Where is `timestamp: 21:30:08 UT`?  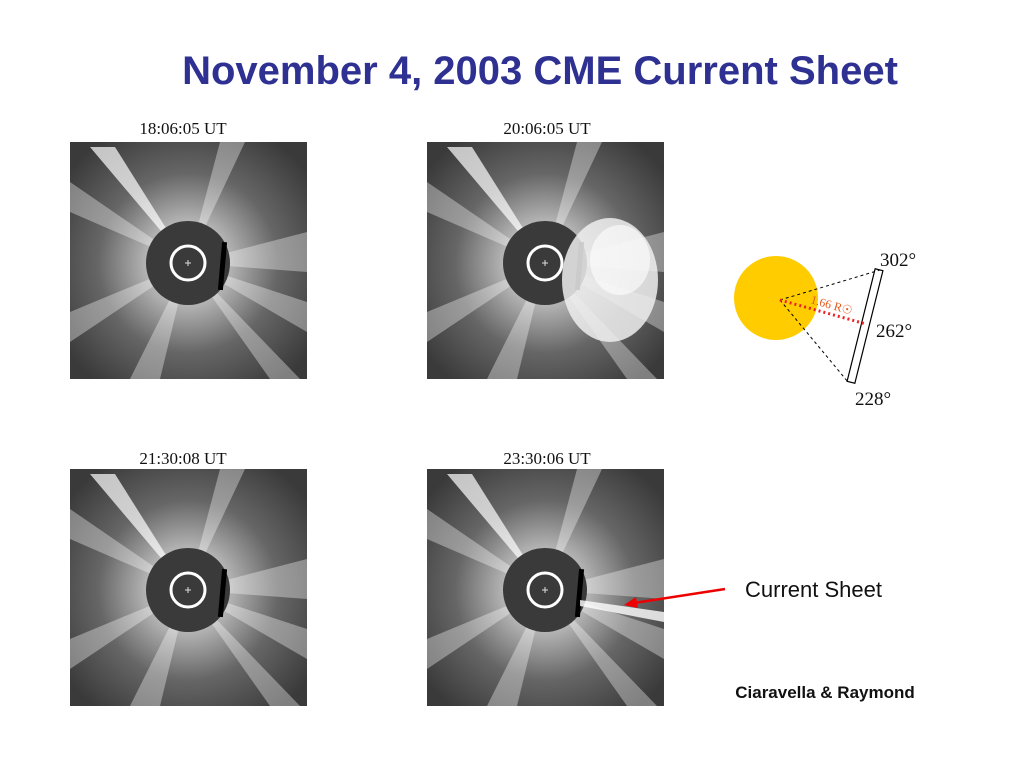
timestamp: 21:30:08 UT is located at coordinates (183, 458).